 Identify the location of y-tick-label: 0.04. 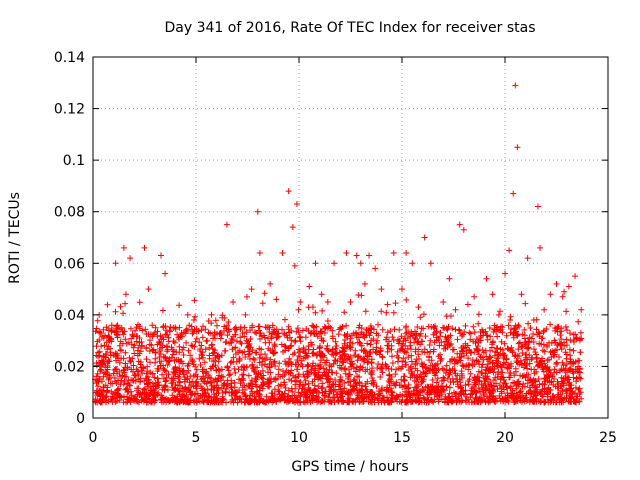
(69, 316).